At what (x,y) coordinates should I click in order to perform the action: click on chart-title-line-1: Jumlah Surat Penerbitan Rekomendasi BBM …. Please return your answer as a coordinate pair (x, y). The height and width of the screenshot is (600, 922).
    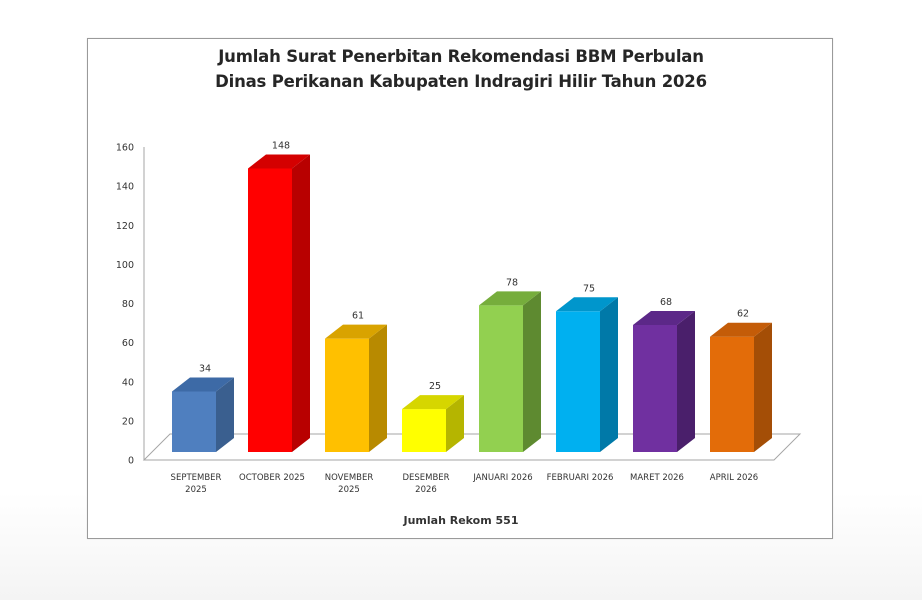
    Looking at the image, I should click on (461, 56).